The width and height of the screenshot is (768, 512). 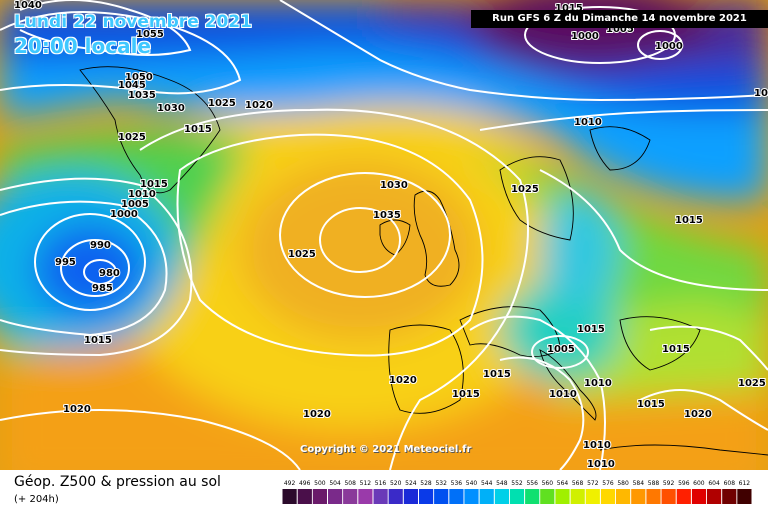 I want to click on legend-tick-label: 508, so click(x=350, y=483).